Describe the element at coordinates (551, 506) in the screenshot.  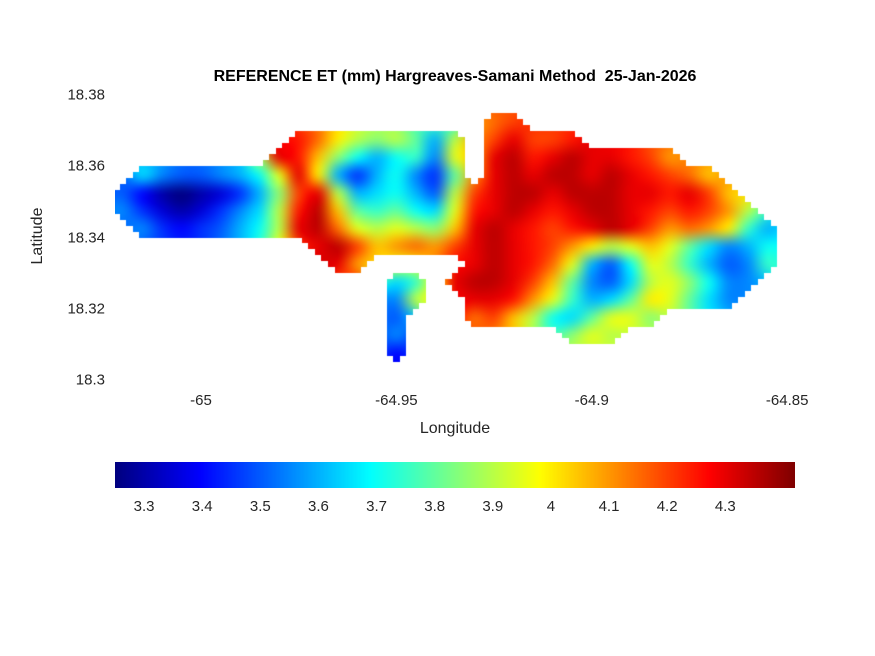
I see `colorbar-tick-label: 4` at that location.